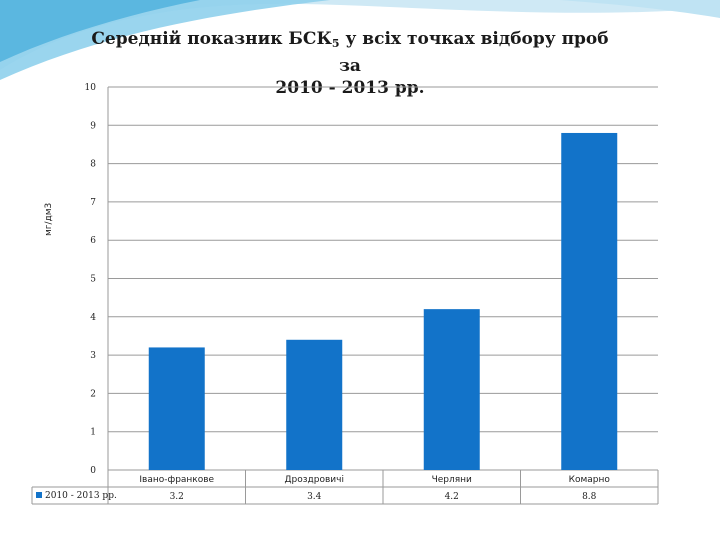  Describe the element at coordinates (93, 394) in the screenshot. I see `y-tick-label: 2` at that location.